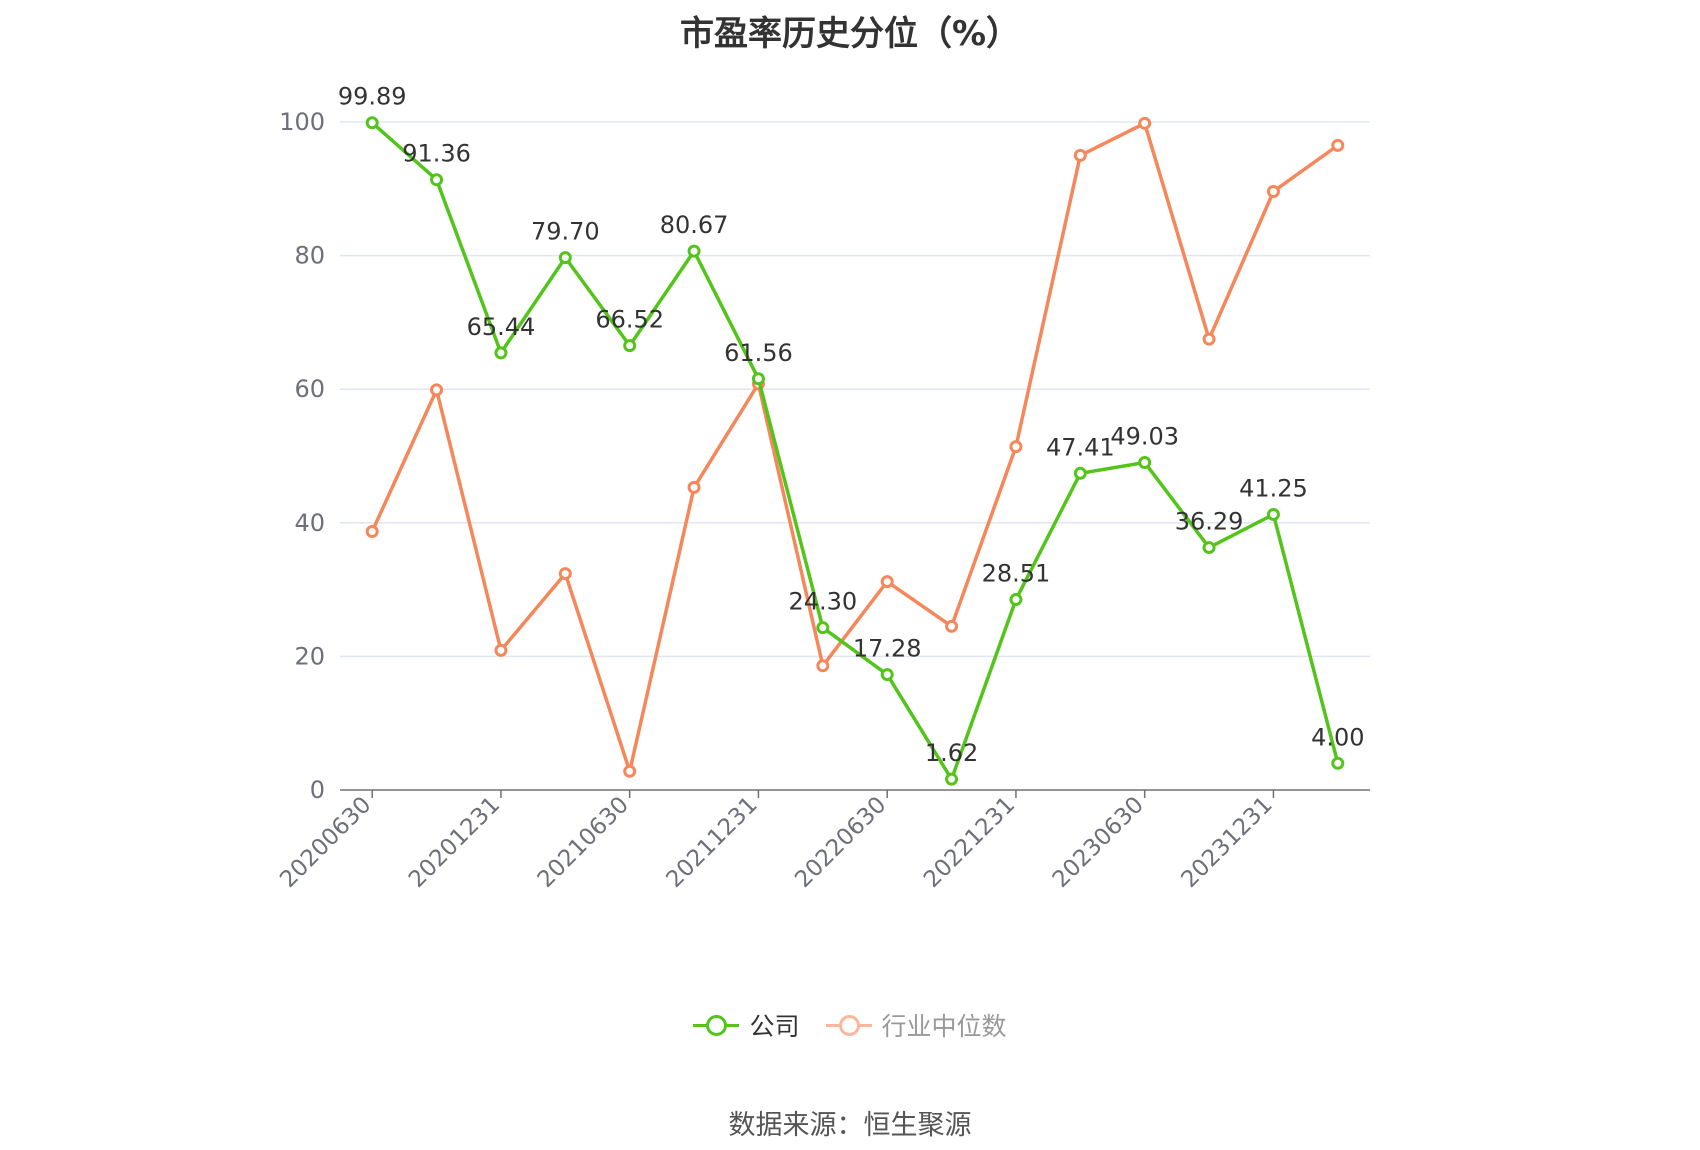 This screenshot has height=1150, width=1700. Describe the element at coordinates (1273, 488) in the screenshot. I see `data-label: 41.25` at that location.